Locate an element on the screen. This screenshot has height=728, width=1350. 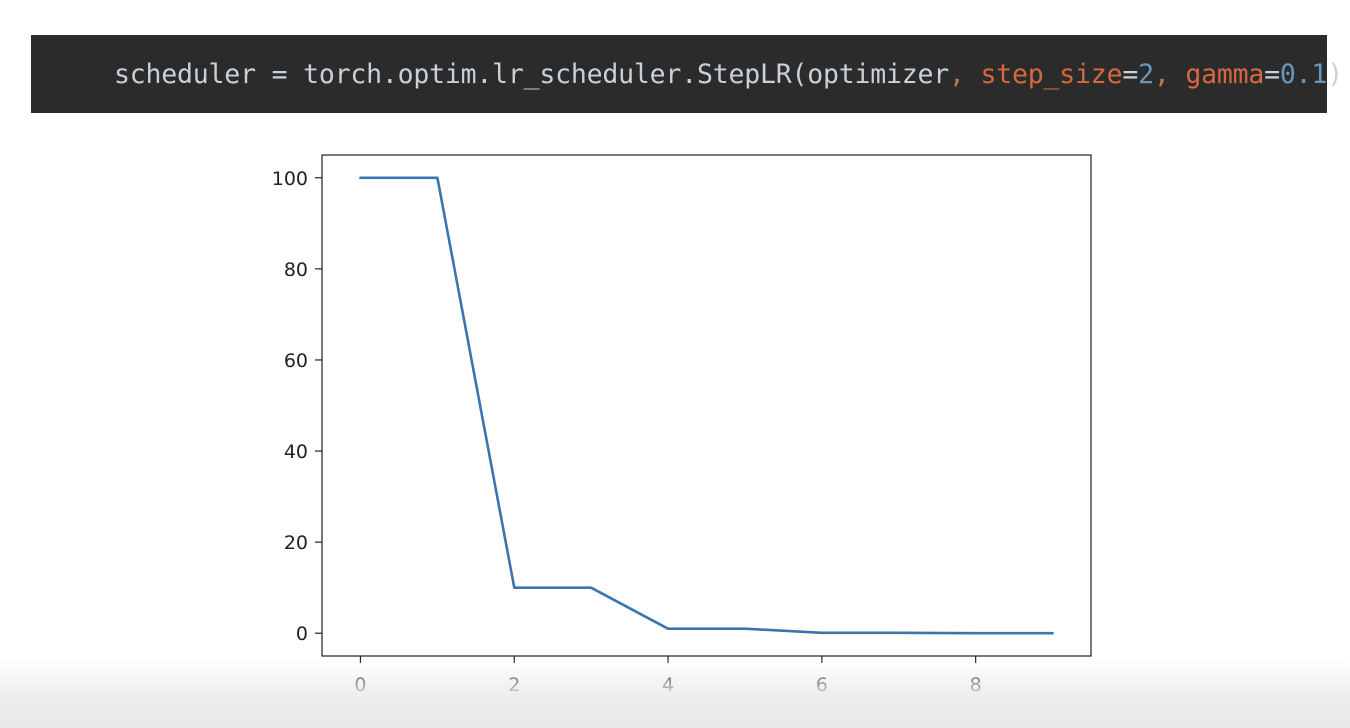
x-axis: 0 2 4 6 8 is located at coordinates (668, 676).